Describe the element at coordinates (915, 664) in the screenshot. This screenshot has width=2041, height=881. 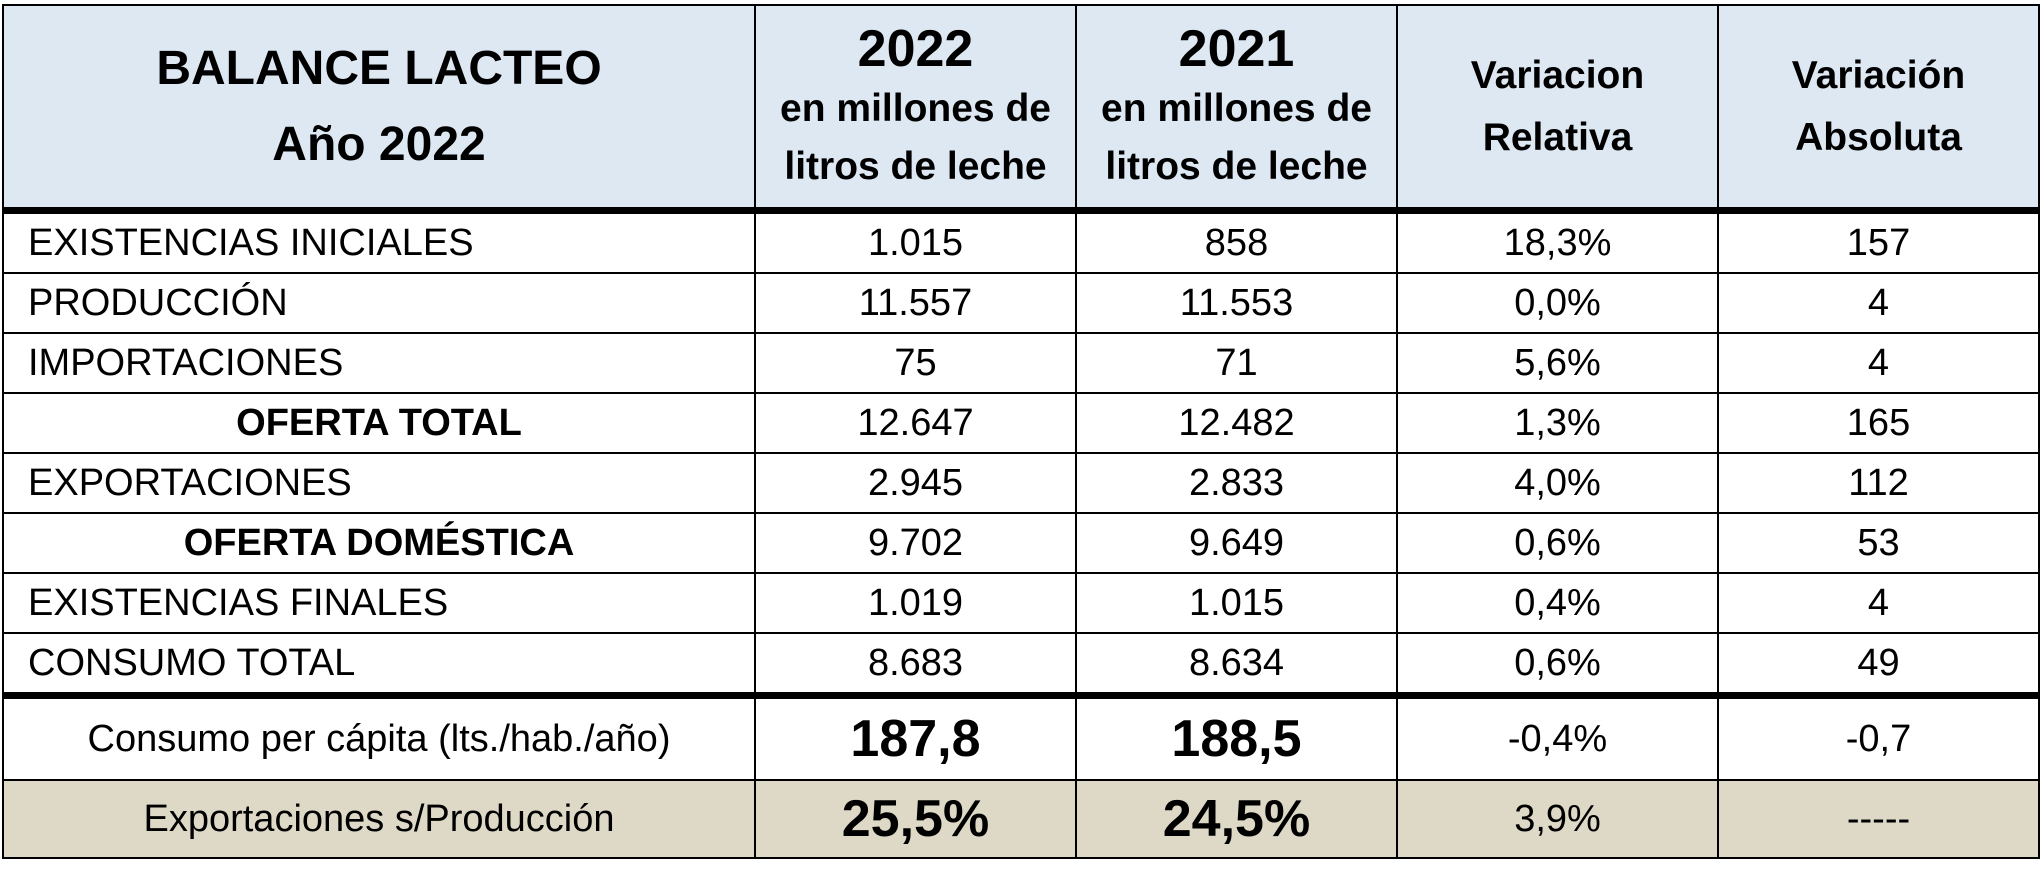
I see `cell-2022: 8.683` at that location.